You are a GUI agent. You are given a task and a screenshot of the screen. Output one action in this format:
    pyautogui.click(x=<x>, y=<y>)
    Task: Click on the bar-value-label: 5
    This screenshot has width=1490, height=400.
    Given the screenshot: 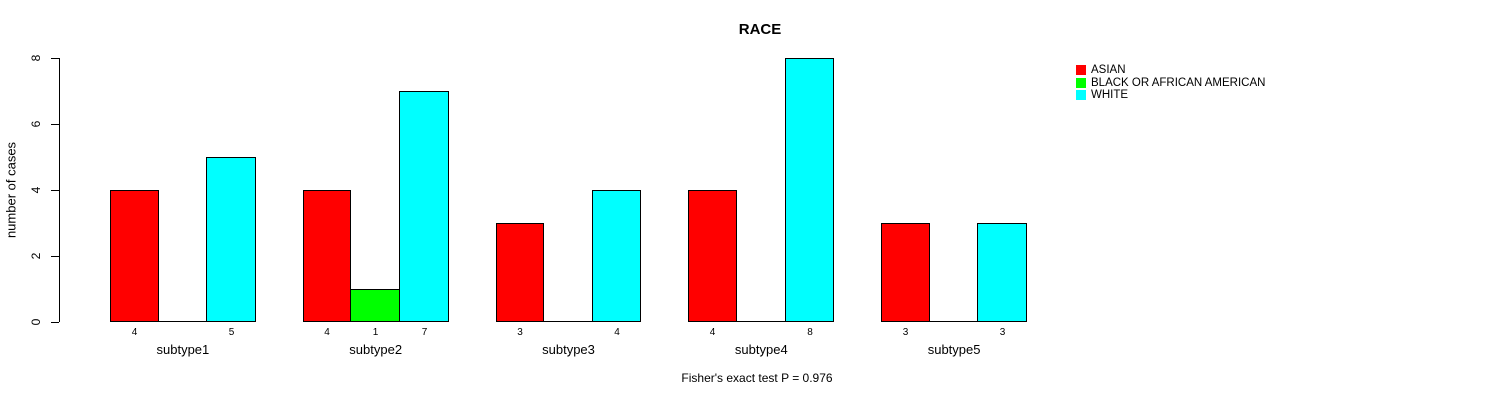 What is the action you would take?
    pyautogui.click(x=231, y=332)
    